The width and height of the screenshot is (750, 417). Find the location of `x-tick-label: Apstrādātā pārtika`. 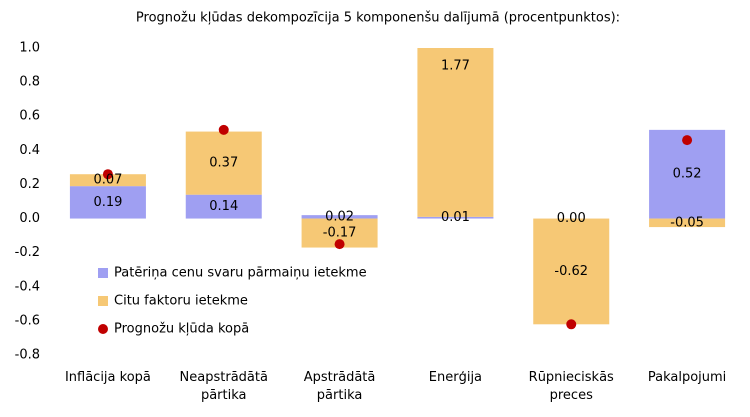

x-tick-label: Apstrādātā pārtika is located at coordinates (340, 386).